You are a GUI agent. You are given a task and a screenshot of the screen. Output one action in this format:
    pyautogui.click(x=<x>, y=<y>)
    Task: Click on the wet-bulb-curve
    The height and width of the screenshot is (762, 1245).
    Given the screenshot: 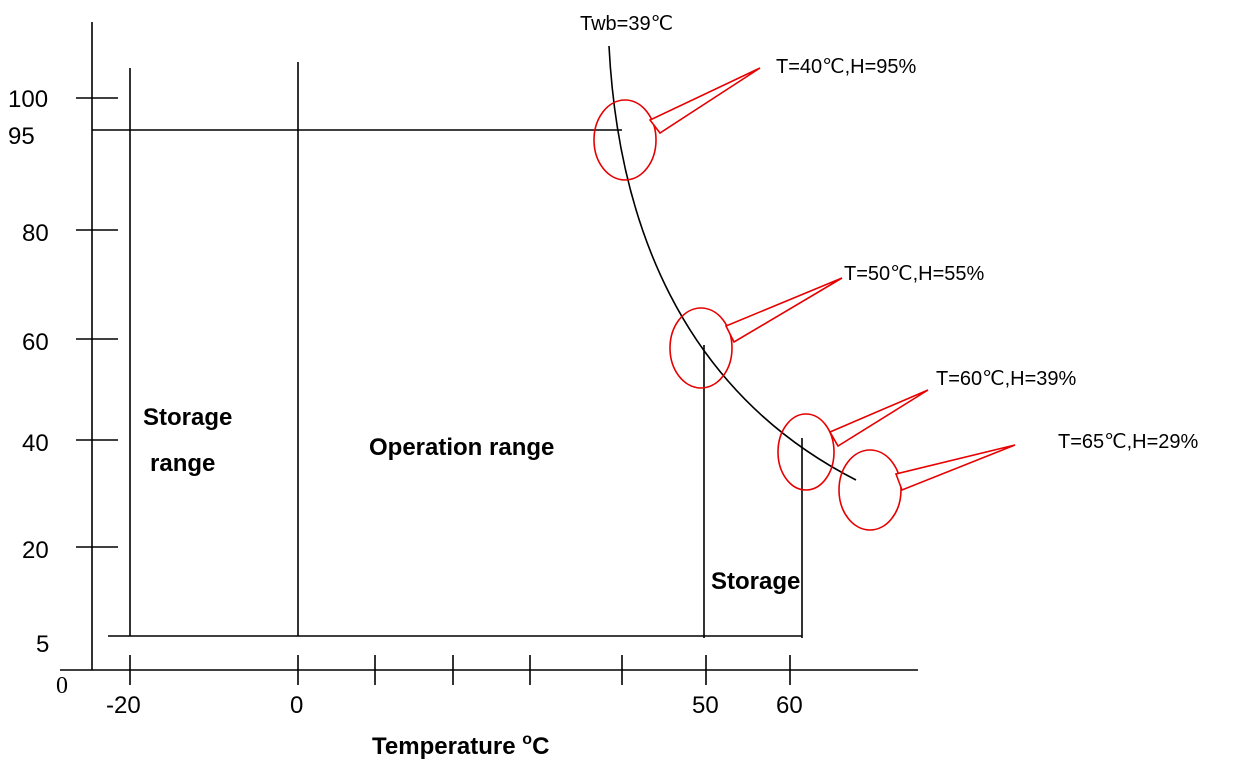 What is the action you would take?
    pyautogui.click(x=732, y=263)
    